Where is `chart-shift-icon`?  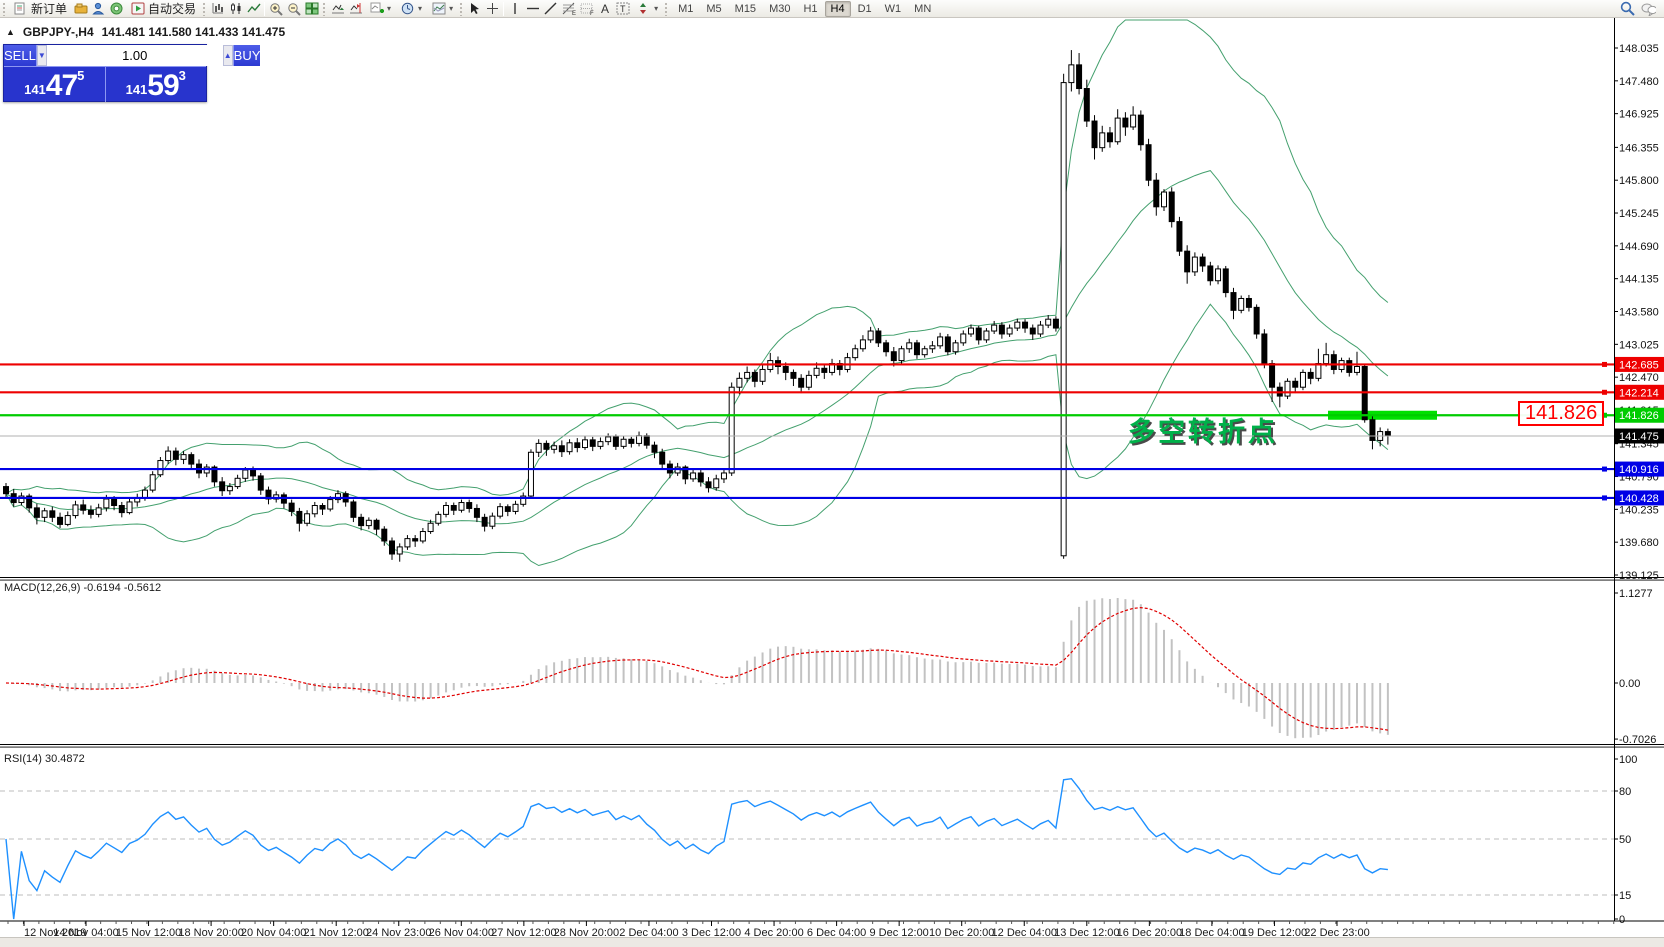
chart-shift-icon is located at coordinates (355, 8).